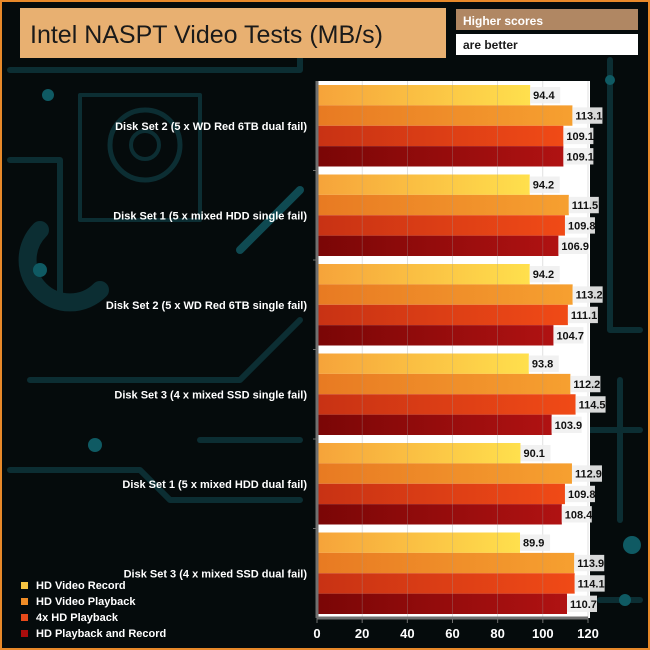 The height and width of the screenshot is (650, 650). I want to click on chart-title: Intel NASPT Video Tests (MB/s), so click(206, 35).